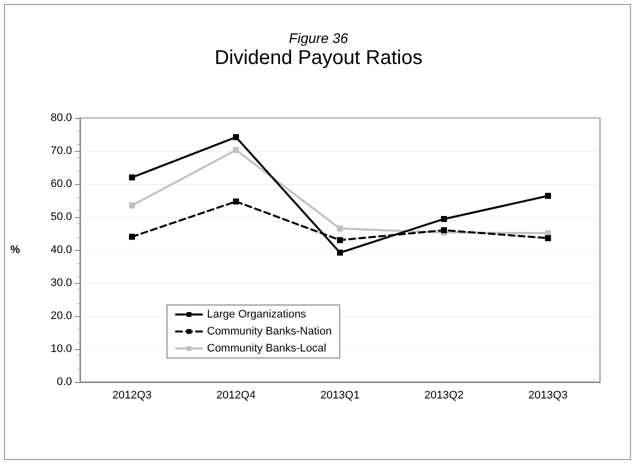 Image resolution: width=637 pixels, height=466 pixels. I want to click on y-tick-label: 0.0, so click(64, 382).